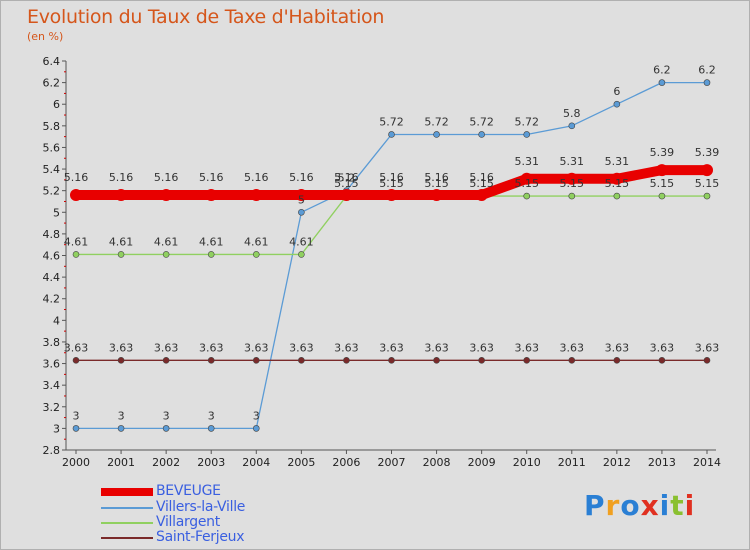 This screenshot has height=550, width=750. Describe the element at coordinates (52, 407) in the screenshot. I see `y-tick-label: 3.2` at that location.